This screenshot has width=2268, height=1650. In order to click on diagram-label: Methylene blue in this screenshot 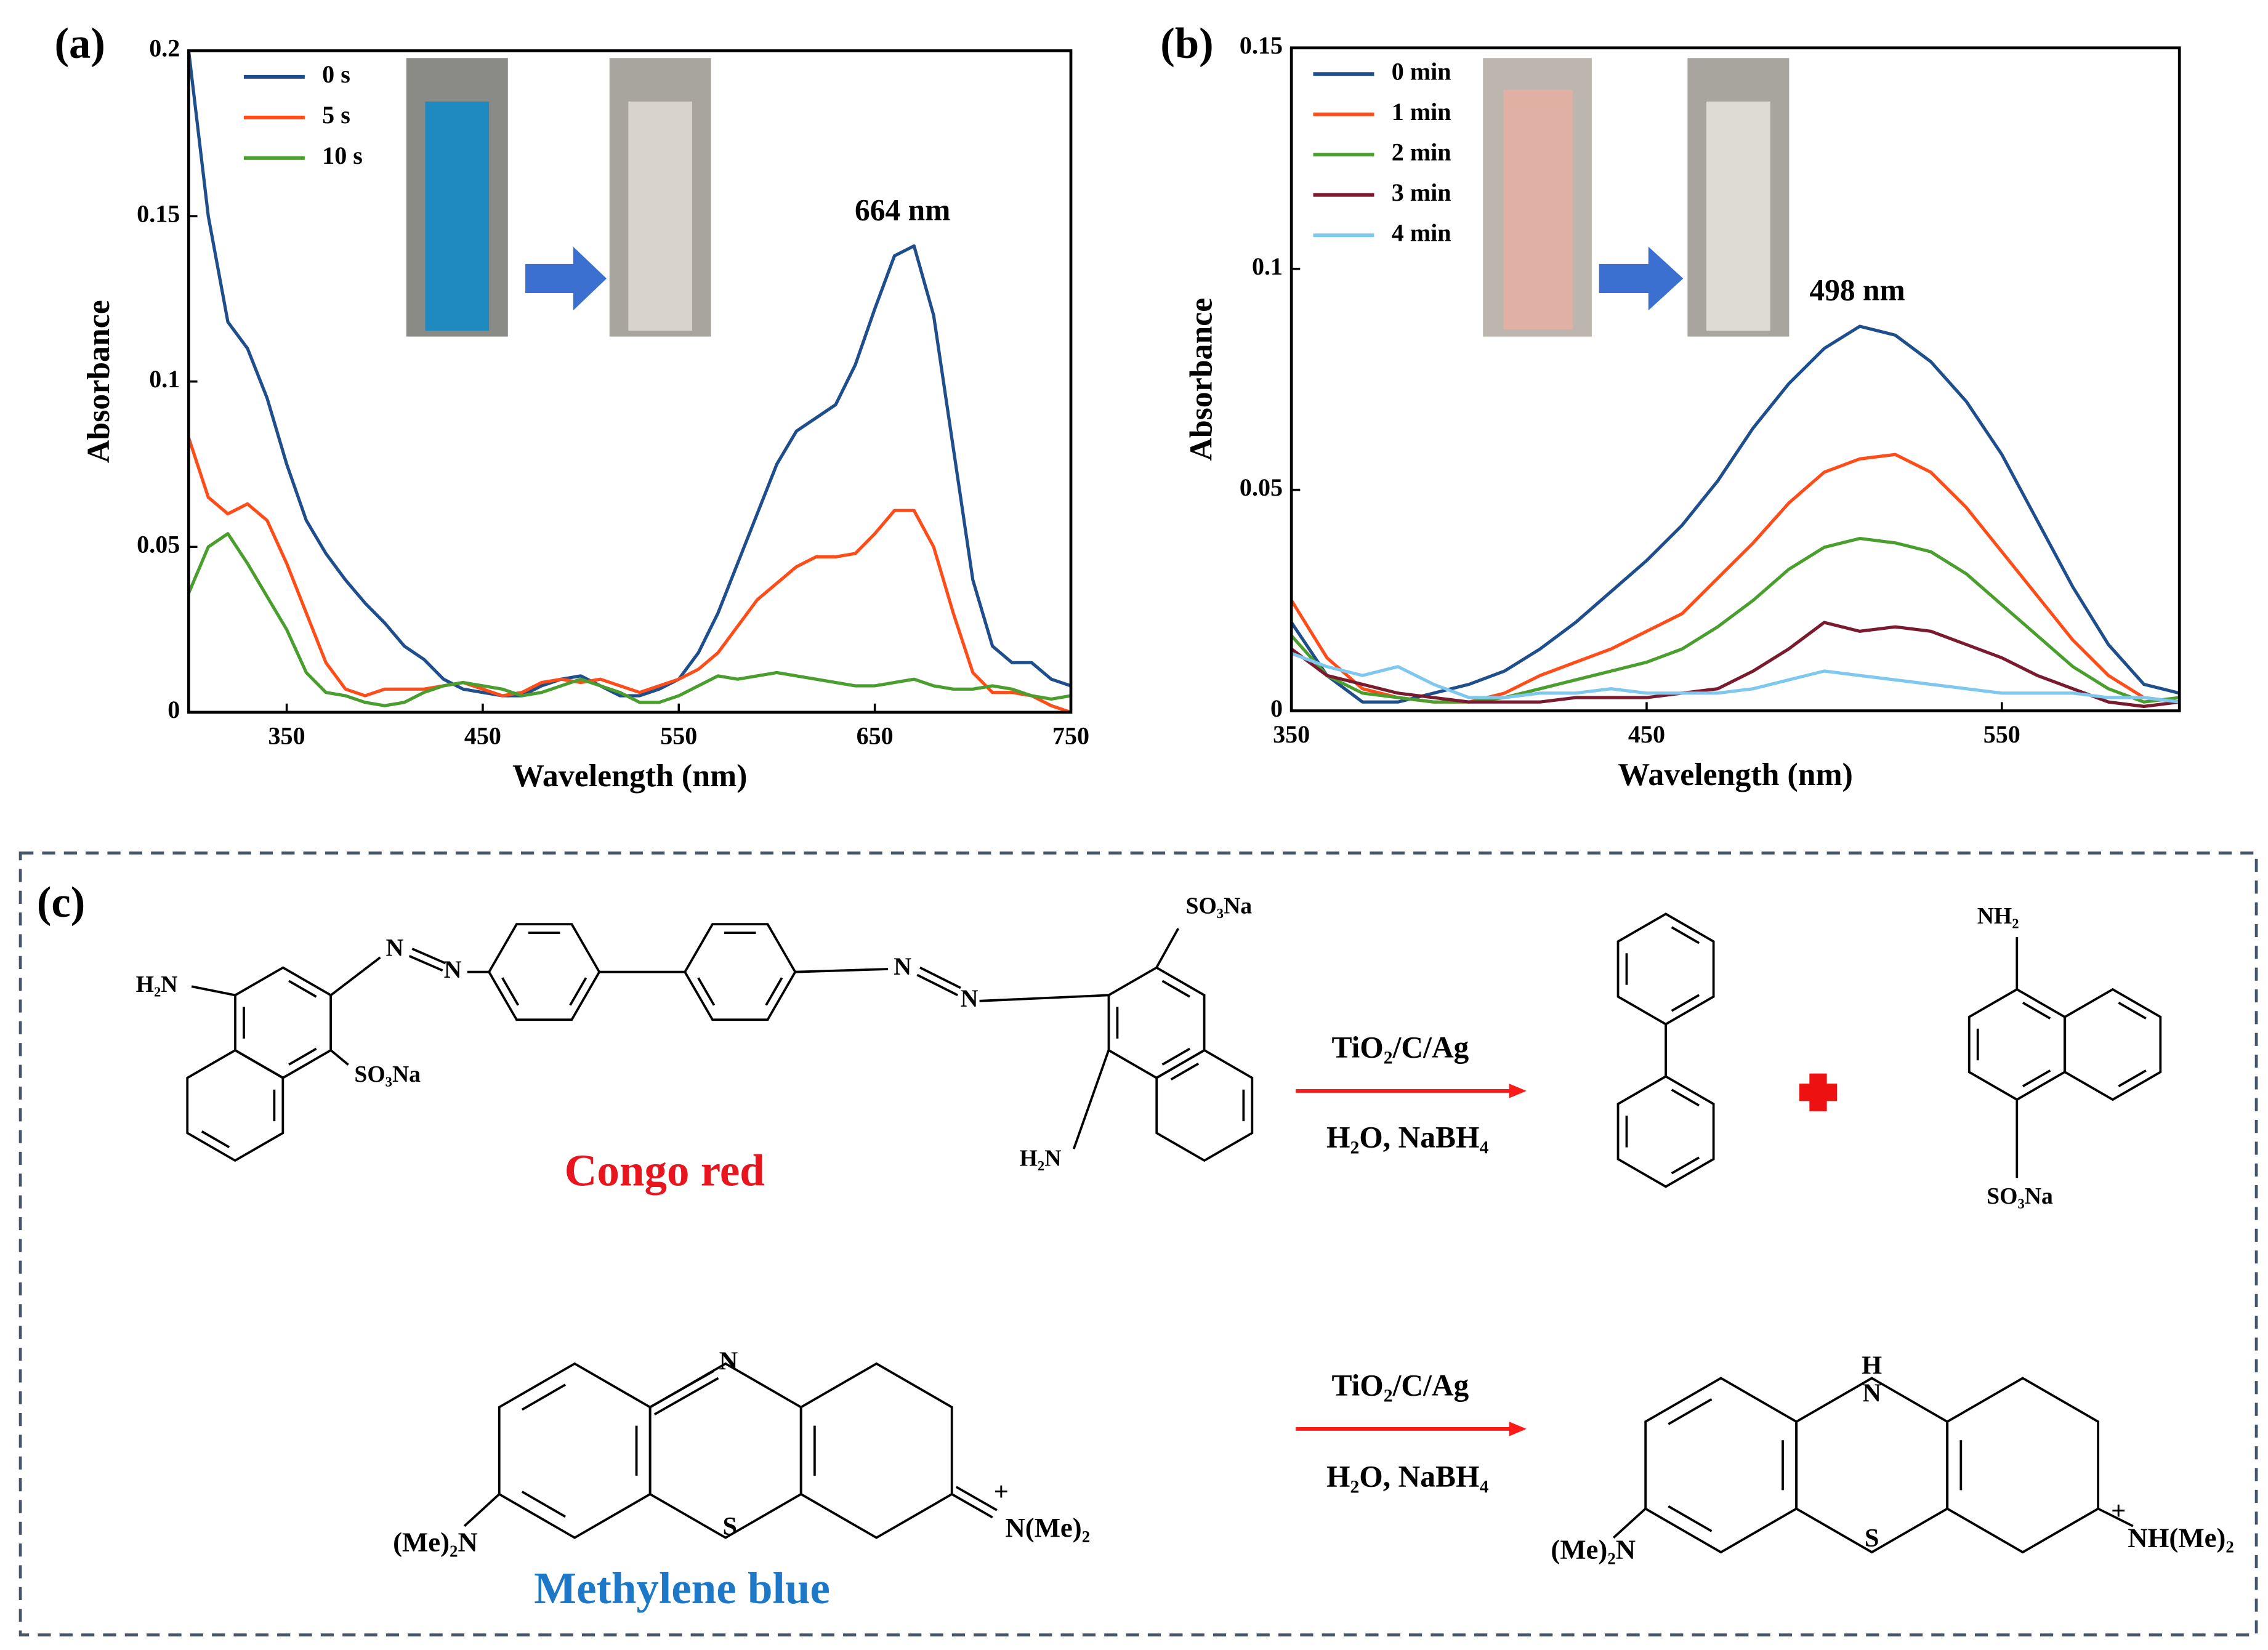, I will do `click(682, 1588)`.